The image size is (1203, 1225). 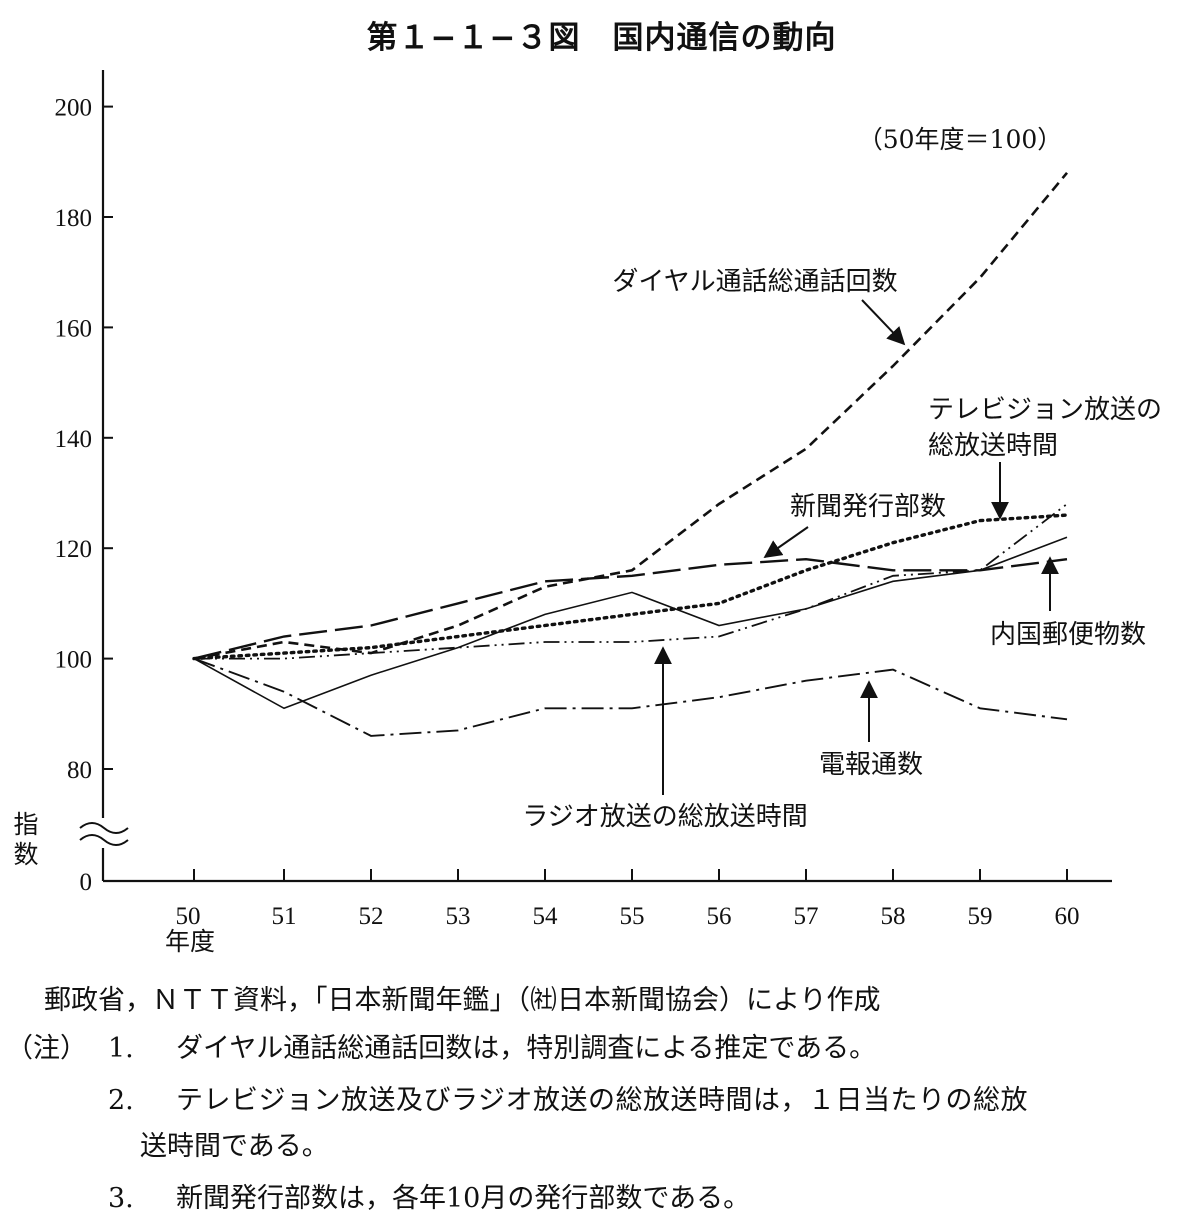 What do you see at coordinates (868, 507) in the screenshot?
I see `series-label-3: 新聞発行部数` at bounding box center [868, 507].